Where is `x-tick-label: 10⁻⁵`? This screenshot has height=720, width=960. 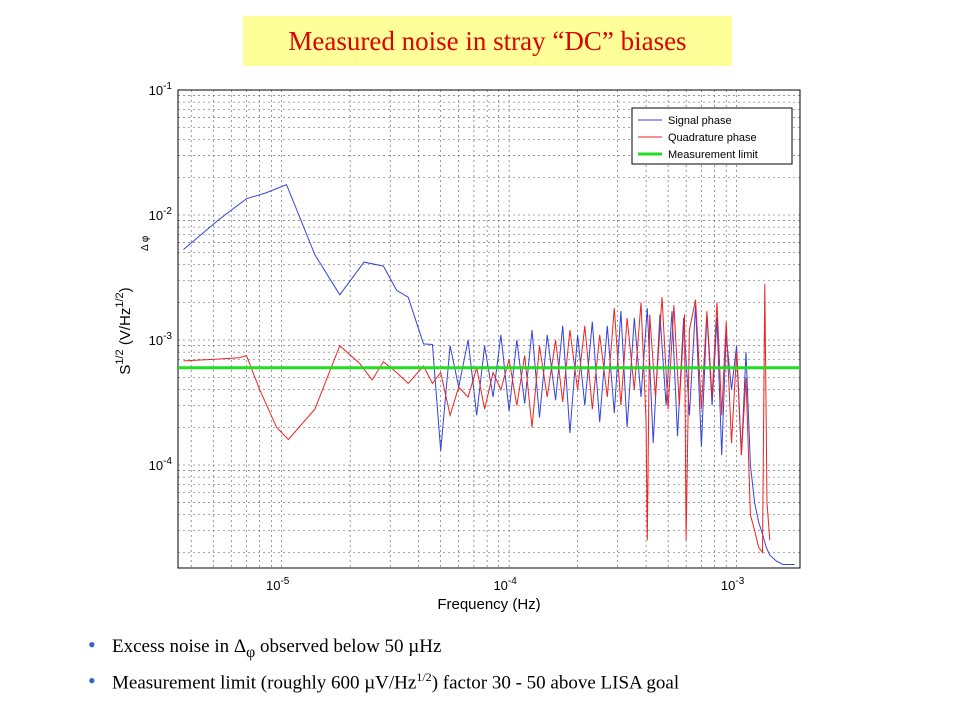
x-tick-label: 10⁻⁵ is located at coordinates (278, 584).